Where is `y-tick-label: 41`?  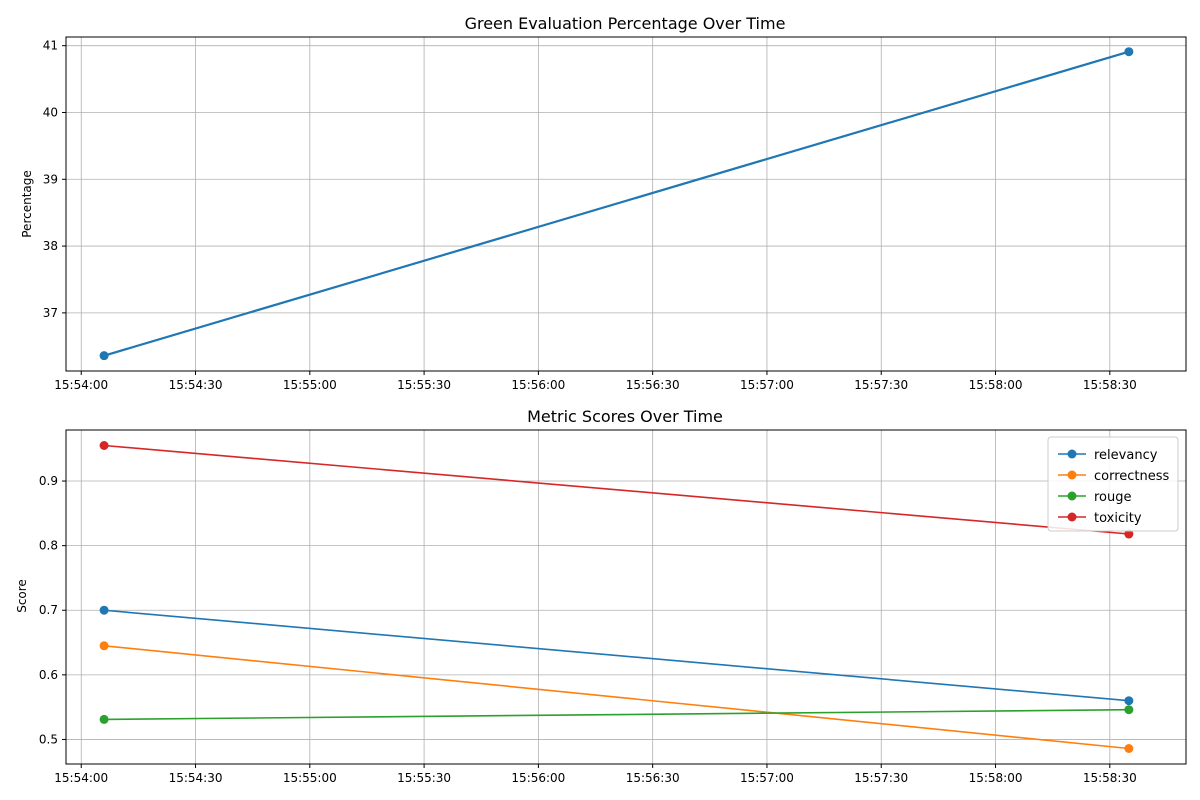
y-tick-label: 41 is located at coordinates (50, 46).